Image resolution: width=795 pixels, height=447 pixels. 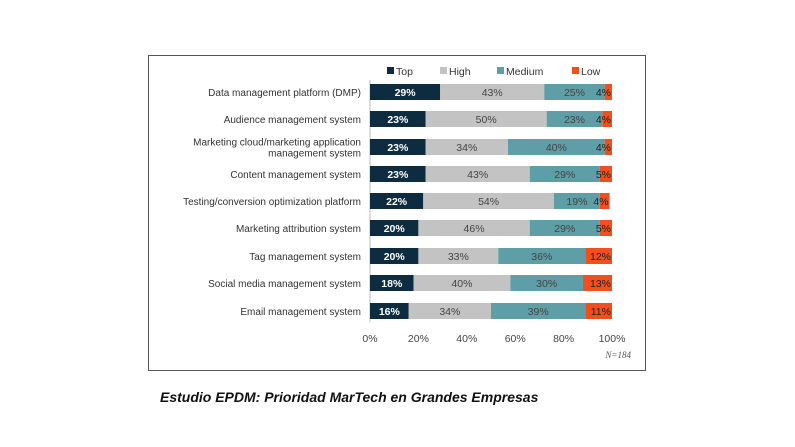 What do you see at coordinates (292, 120) in the screenshot?
I see `category-label: Audience management system` at bounding box center [292, 120].